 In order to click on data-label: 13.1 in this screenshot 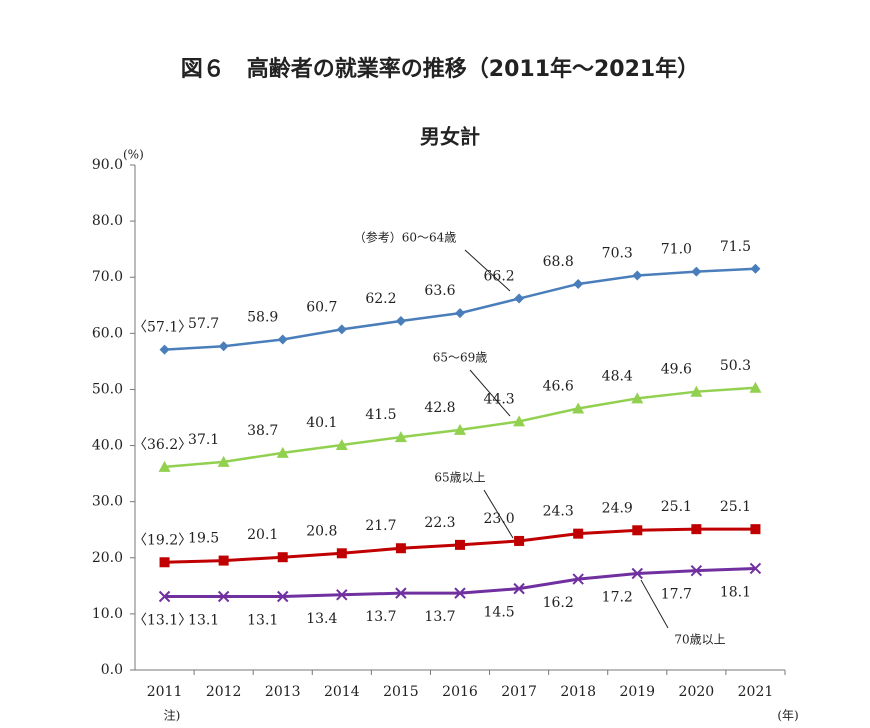, I will do `click(203, 620)`.